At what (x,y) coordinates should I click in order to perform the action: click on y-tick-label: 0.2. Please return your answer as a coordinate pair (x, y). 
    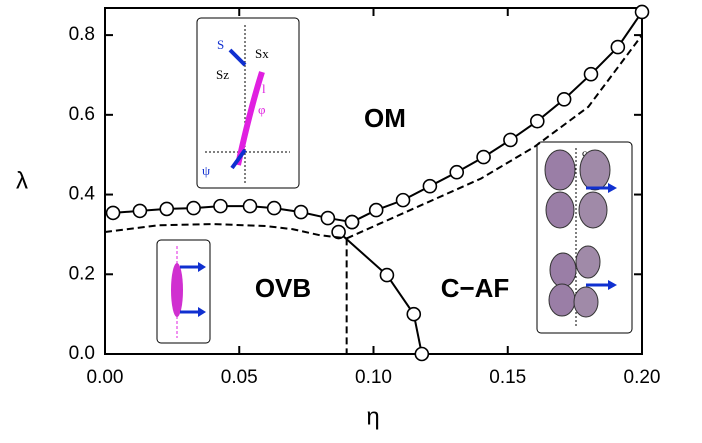
    Looking at the image, I should click on (82, 273).